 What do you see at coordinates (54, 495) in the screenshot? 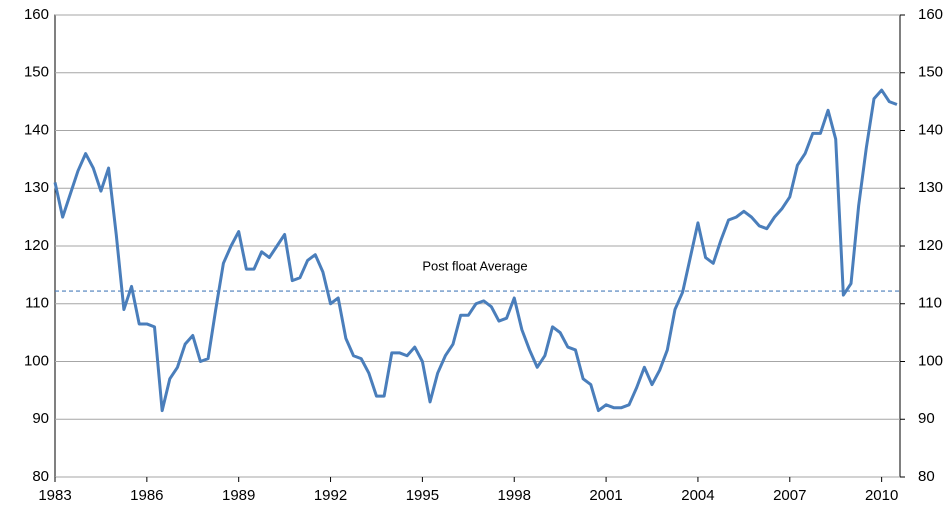
I see `x-tick-label: 1983` at bounding box center [54, 495].